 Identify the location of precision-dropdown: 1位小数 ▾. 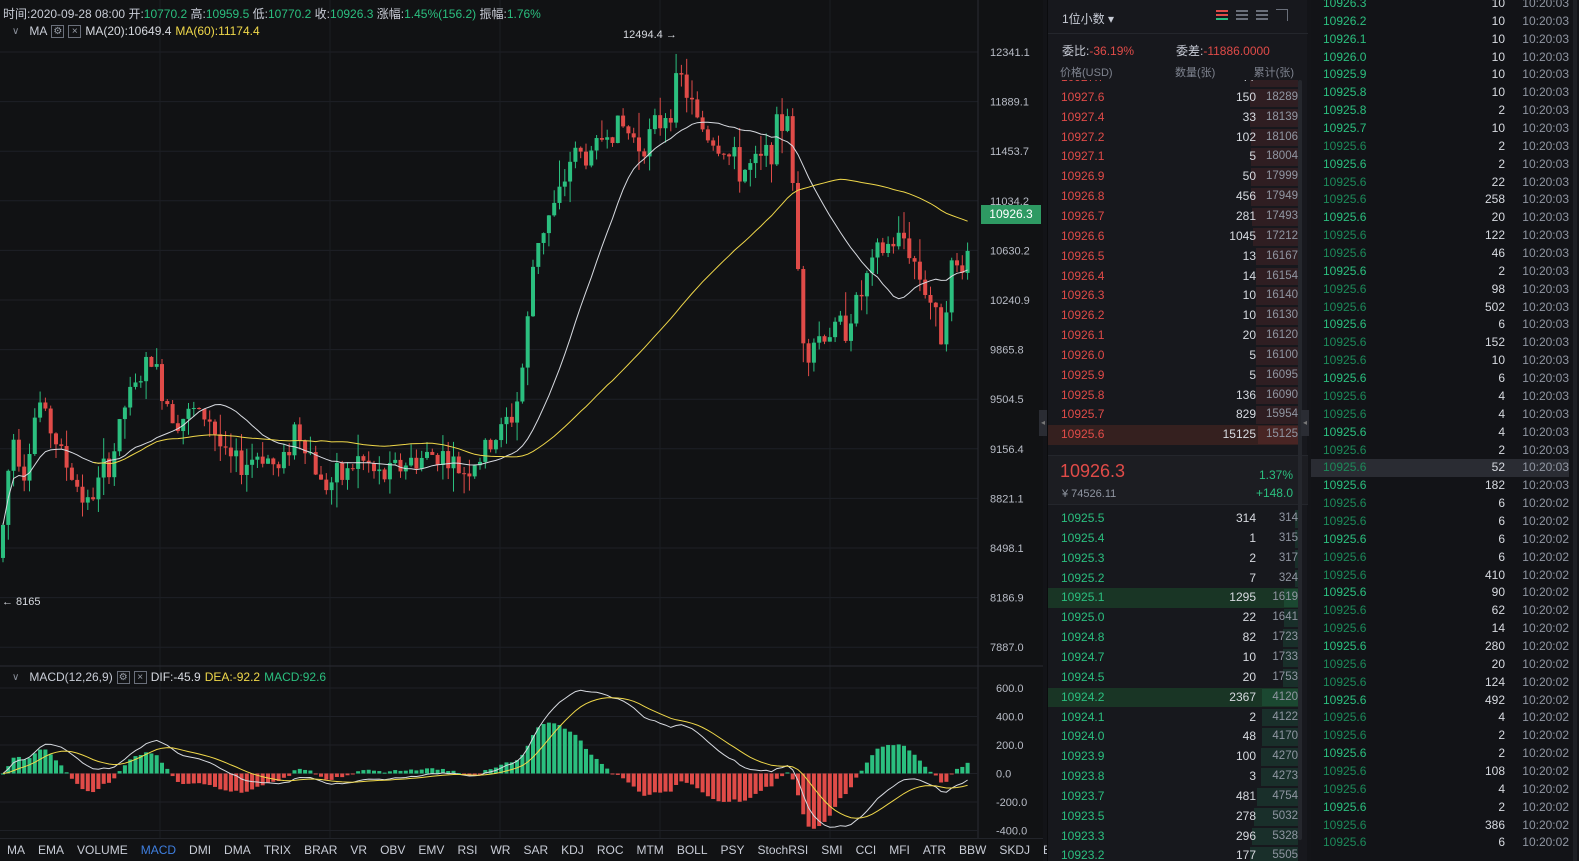
(1088, 19).